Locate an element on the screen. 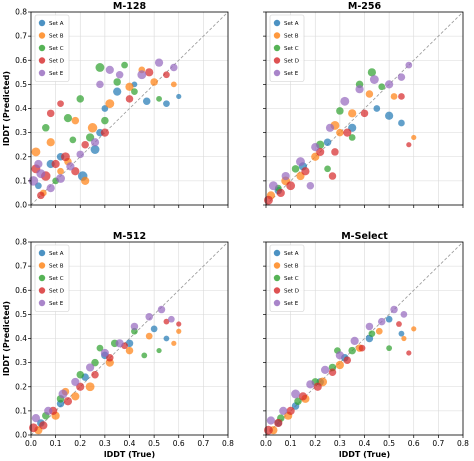 The height and width of the screenshot is (461, 474). legend-label: Set B is located at coordinates (291, 267).